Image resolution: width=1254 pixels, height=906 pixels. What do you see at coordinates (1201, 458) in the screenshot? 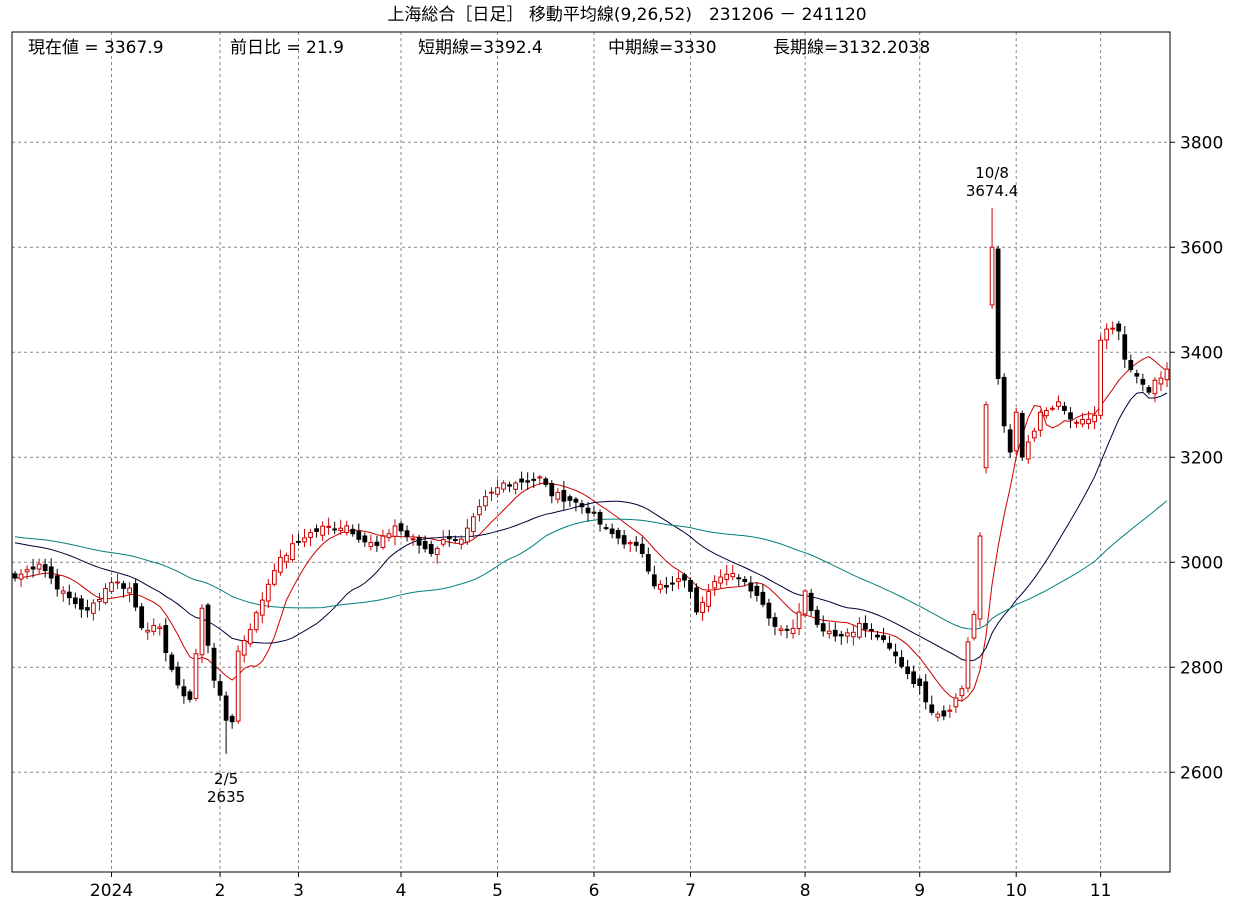
I see `y-tick-label: 3200` at bounding box center [1201, 458].